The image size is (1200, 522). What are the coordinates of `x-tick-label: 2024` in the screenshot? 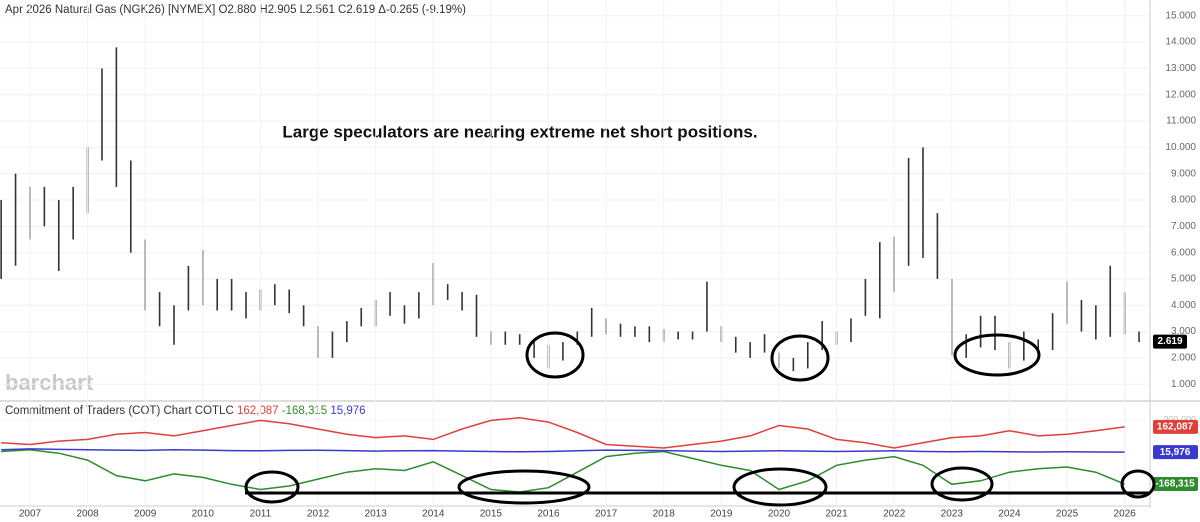 It's located at (1009, 514).